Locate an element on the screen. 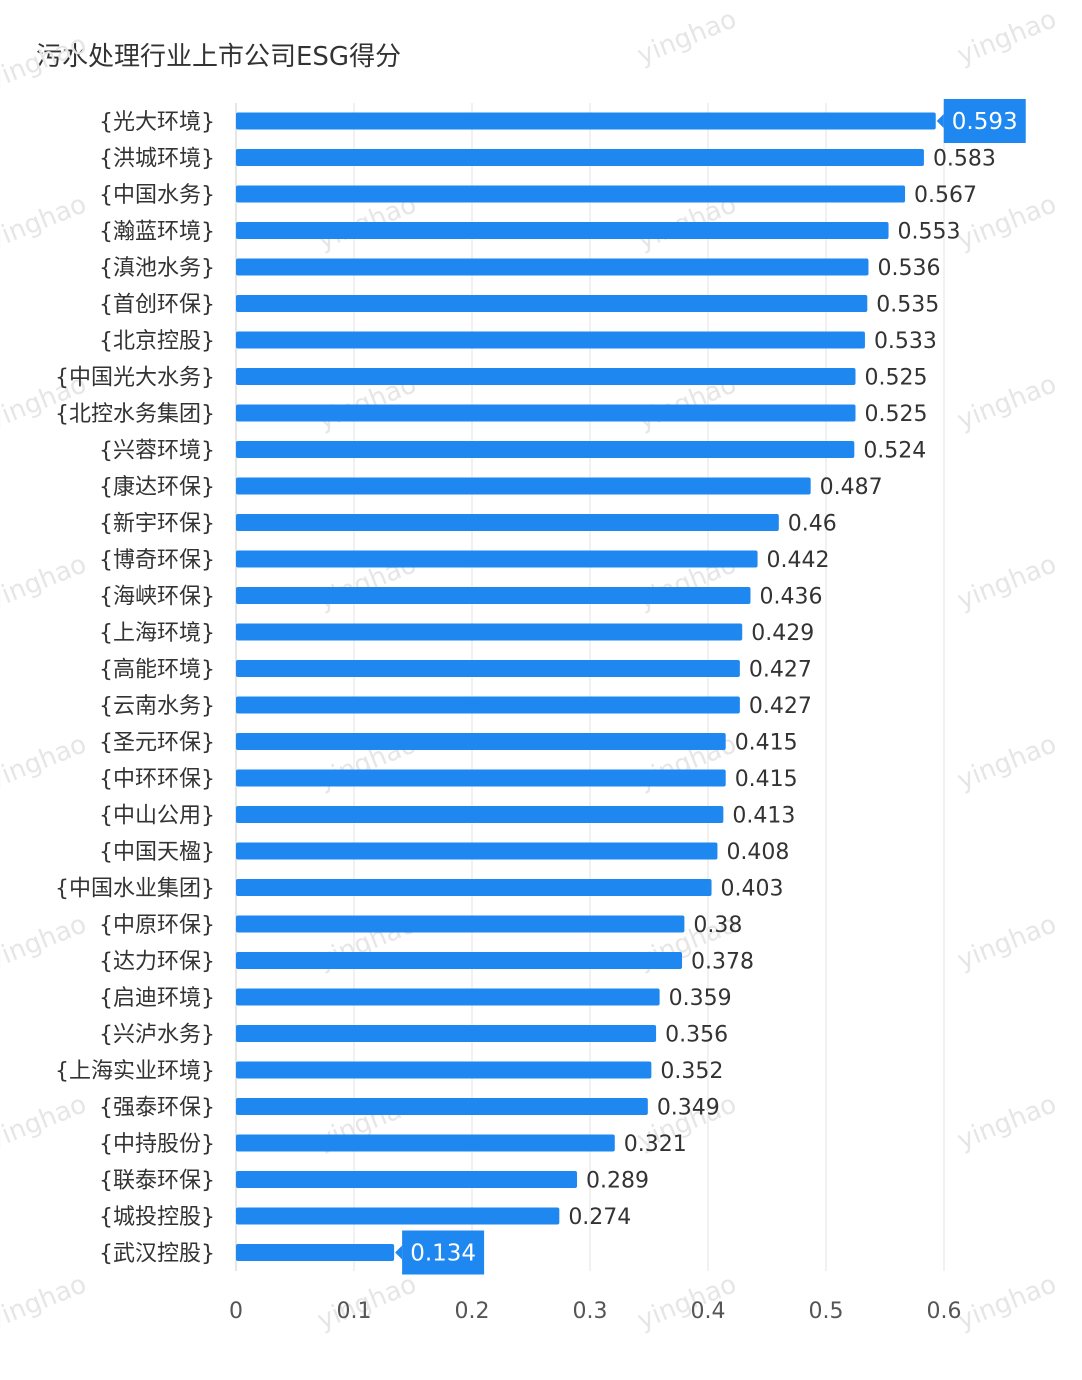 The image size is (1082, 1380). x-tick-label: 0.6 is located at coordinates (944, 1311).